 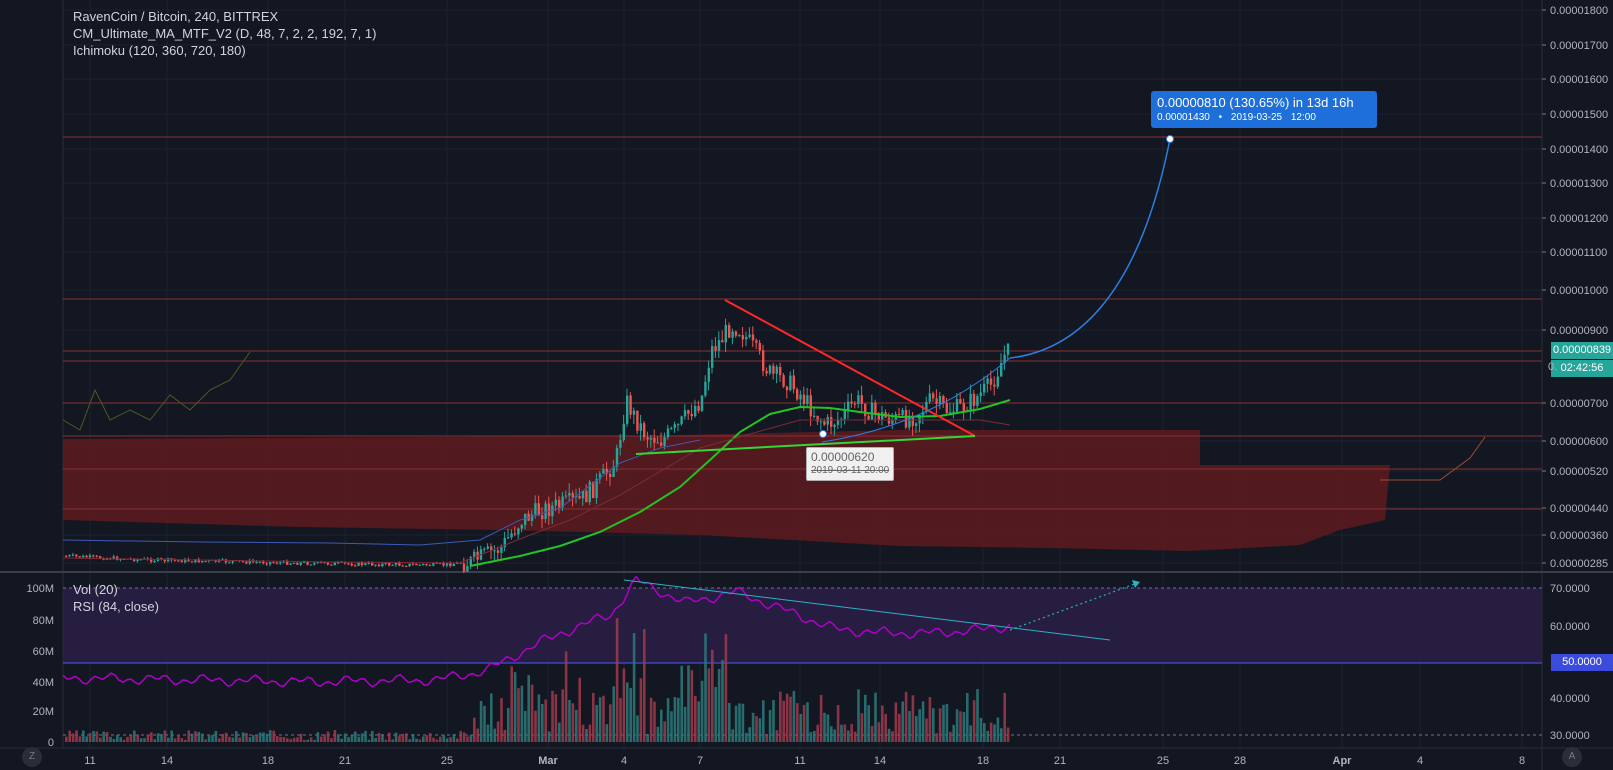 What do you see at coordinates (823, 434) in the screenshot?
I see `projection-startpoint` at bounding box center [823, 434].